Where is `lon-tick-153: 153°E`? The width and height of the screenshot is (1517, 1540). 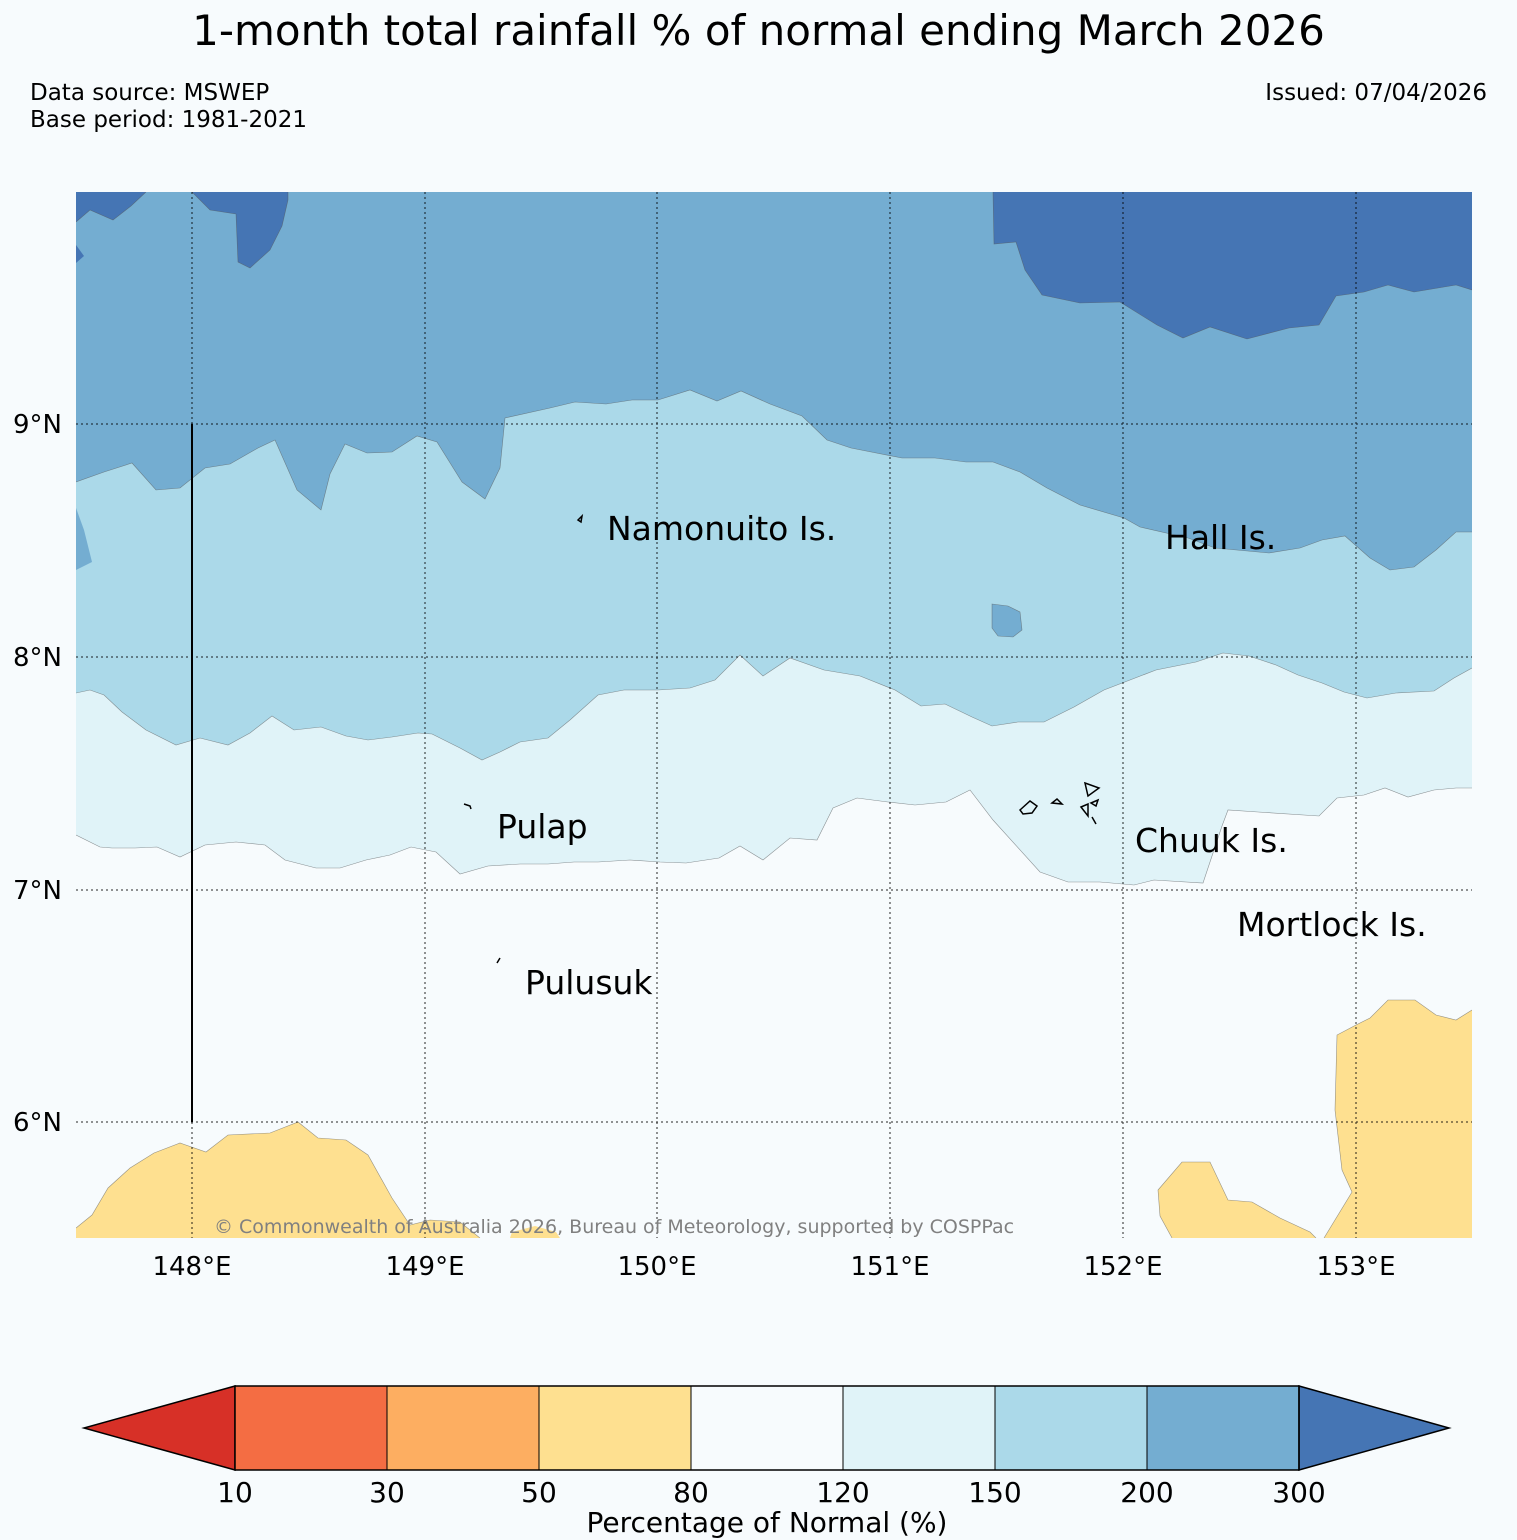
lon-tick-153: 153°E is located at coordinates (1355, 1267).